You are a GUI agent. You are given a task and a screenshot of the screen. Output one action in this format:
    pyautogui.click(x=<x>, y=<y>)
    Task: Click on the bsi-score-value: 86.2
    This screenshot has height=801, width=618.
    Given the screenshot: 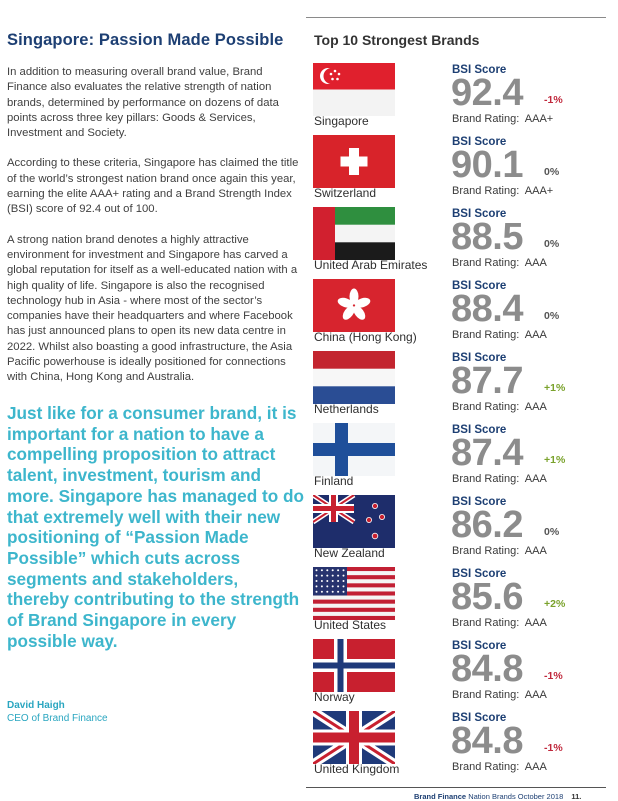 What is the action you would take?
    pyautogui.click(x=487, y=525)
    